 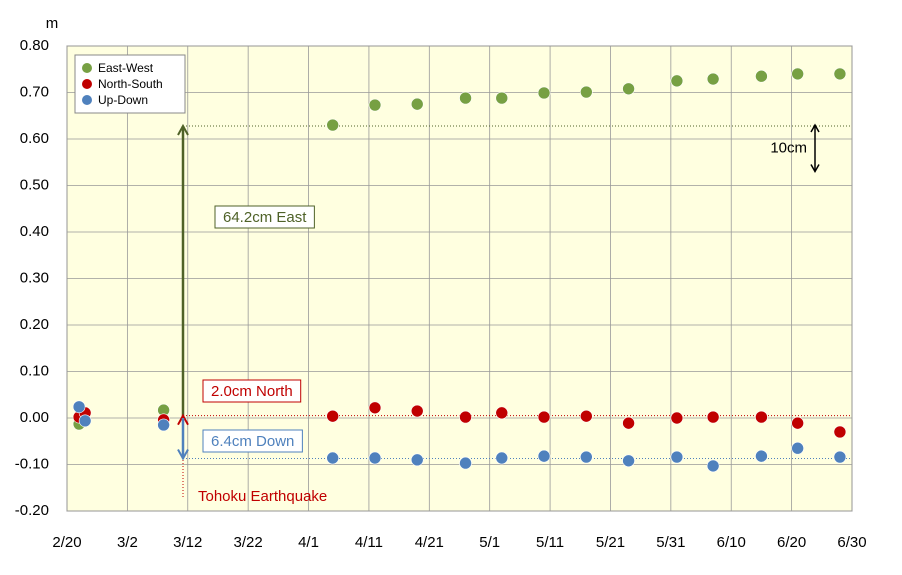 I want to click on y-tick-label: -0.20, so click(x=32, y=510).